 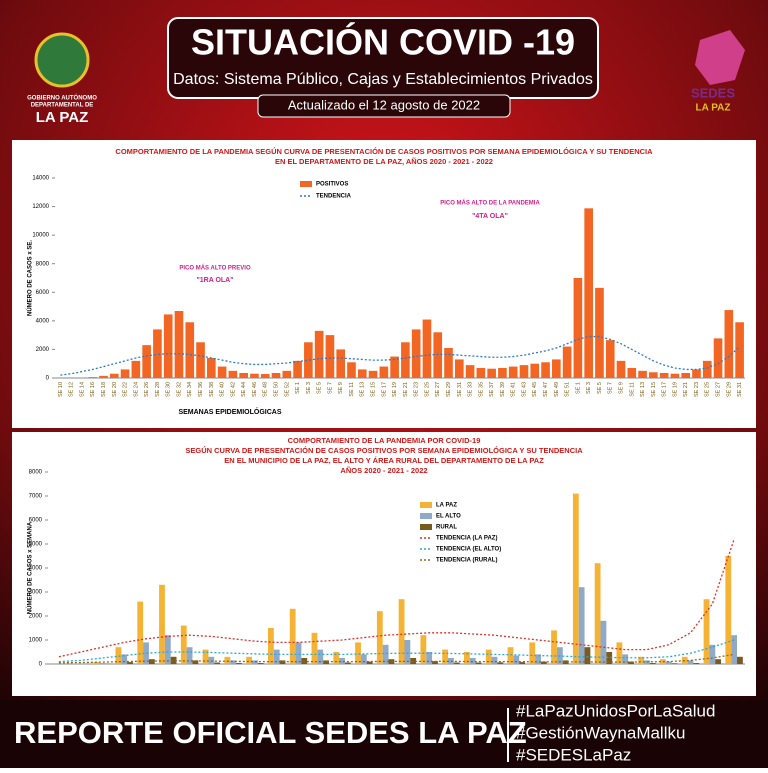 I want to click on y-tick-label: 6000, so click(x=43, y=293).